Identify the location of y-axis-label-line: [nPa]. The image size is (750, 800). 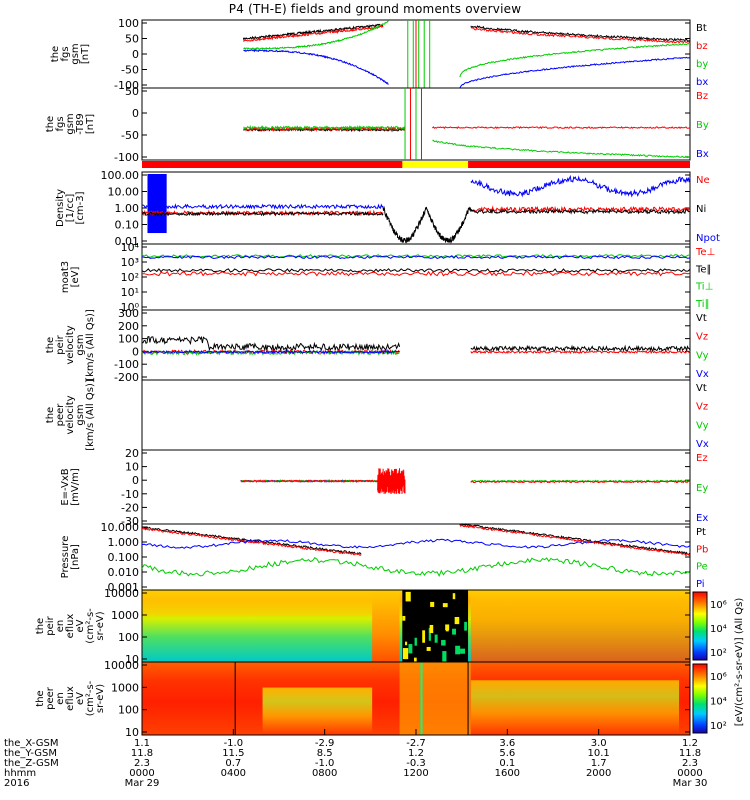
(75, 557).